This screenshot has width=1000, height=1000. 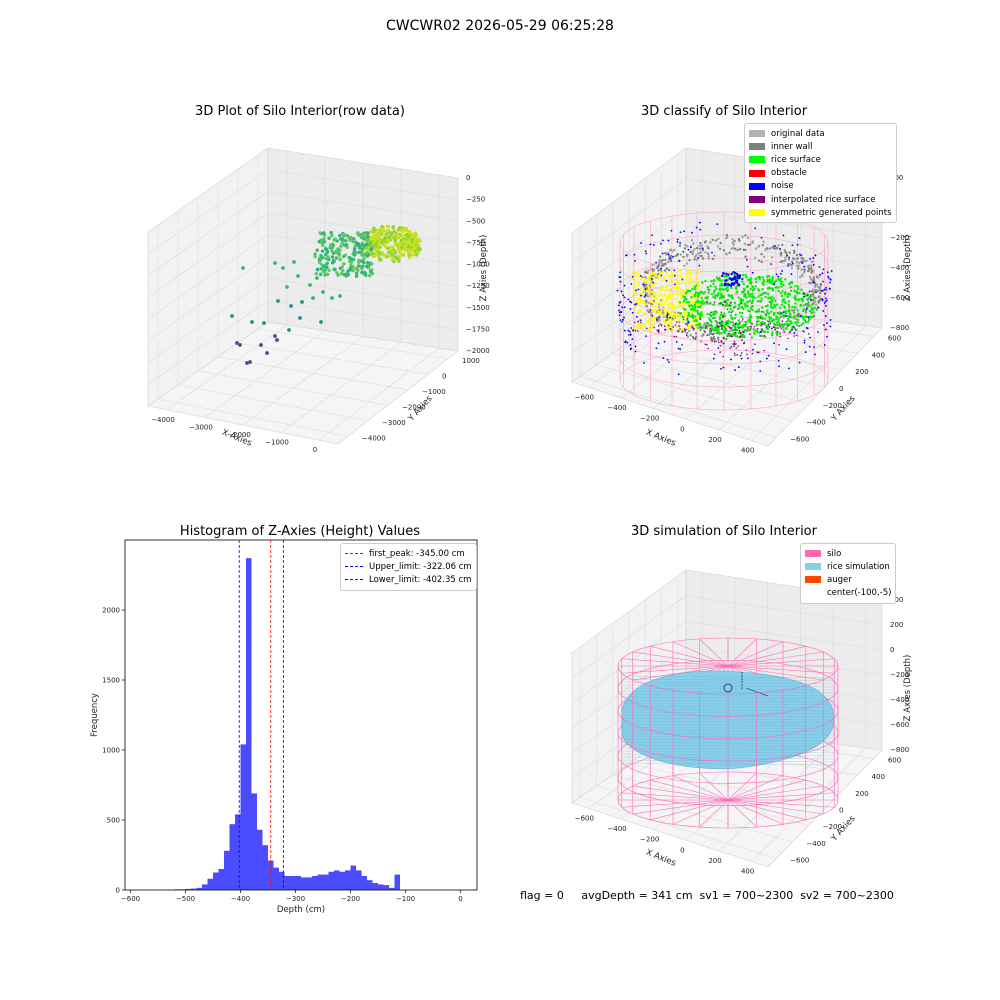 I want to click on legend-label: noise, so click(x=782, y=186).